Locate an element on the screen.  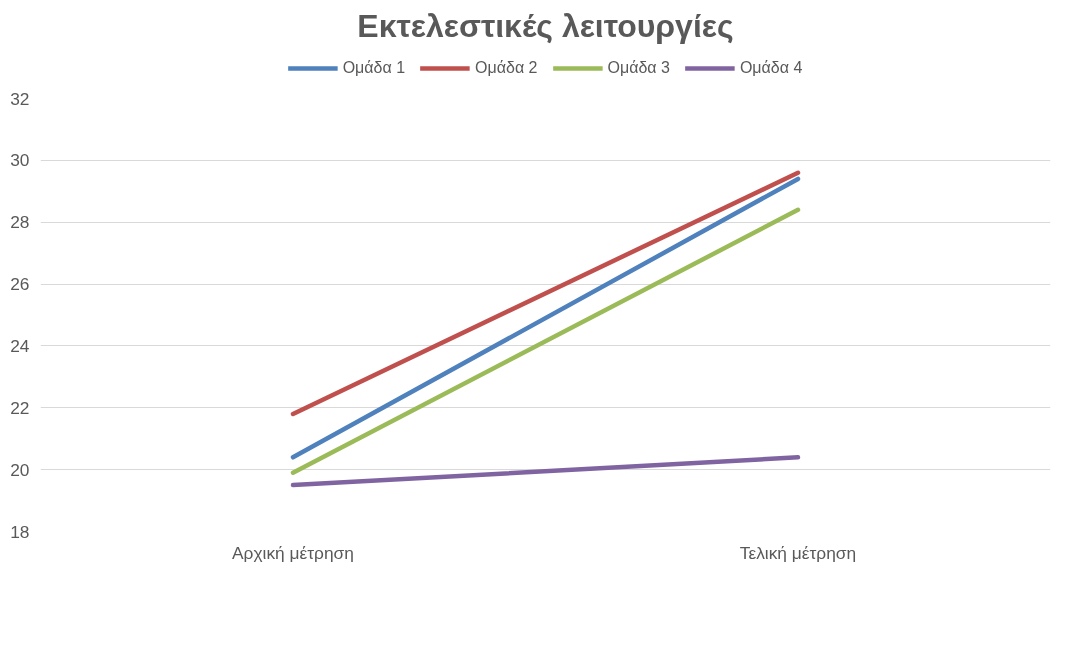
y-tick-label: 32 is located at coordinates (20, 98).